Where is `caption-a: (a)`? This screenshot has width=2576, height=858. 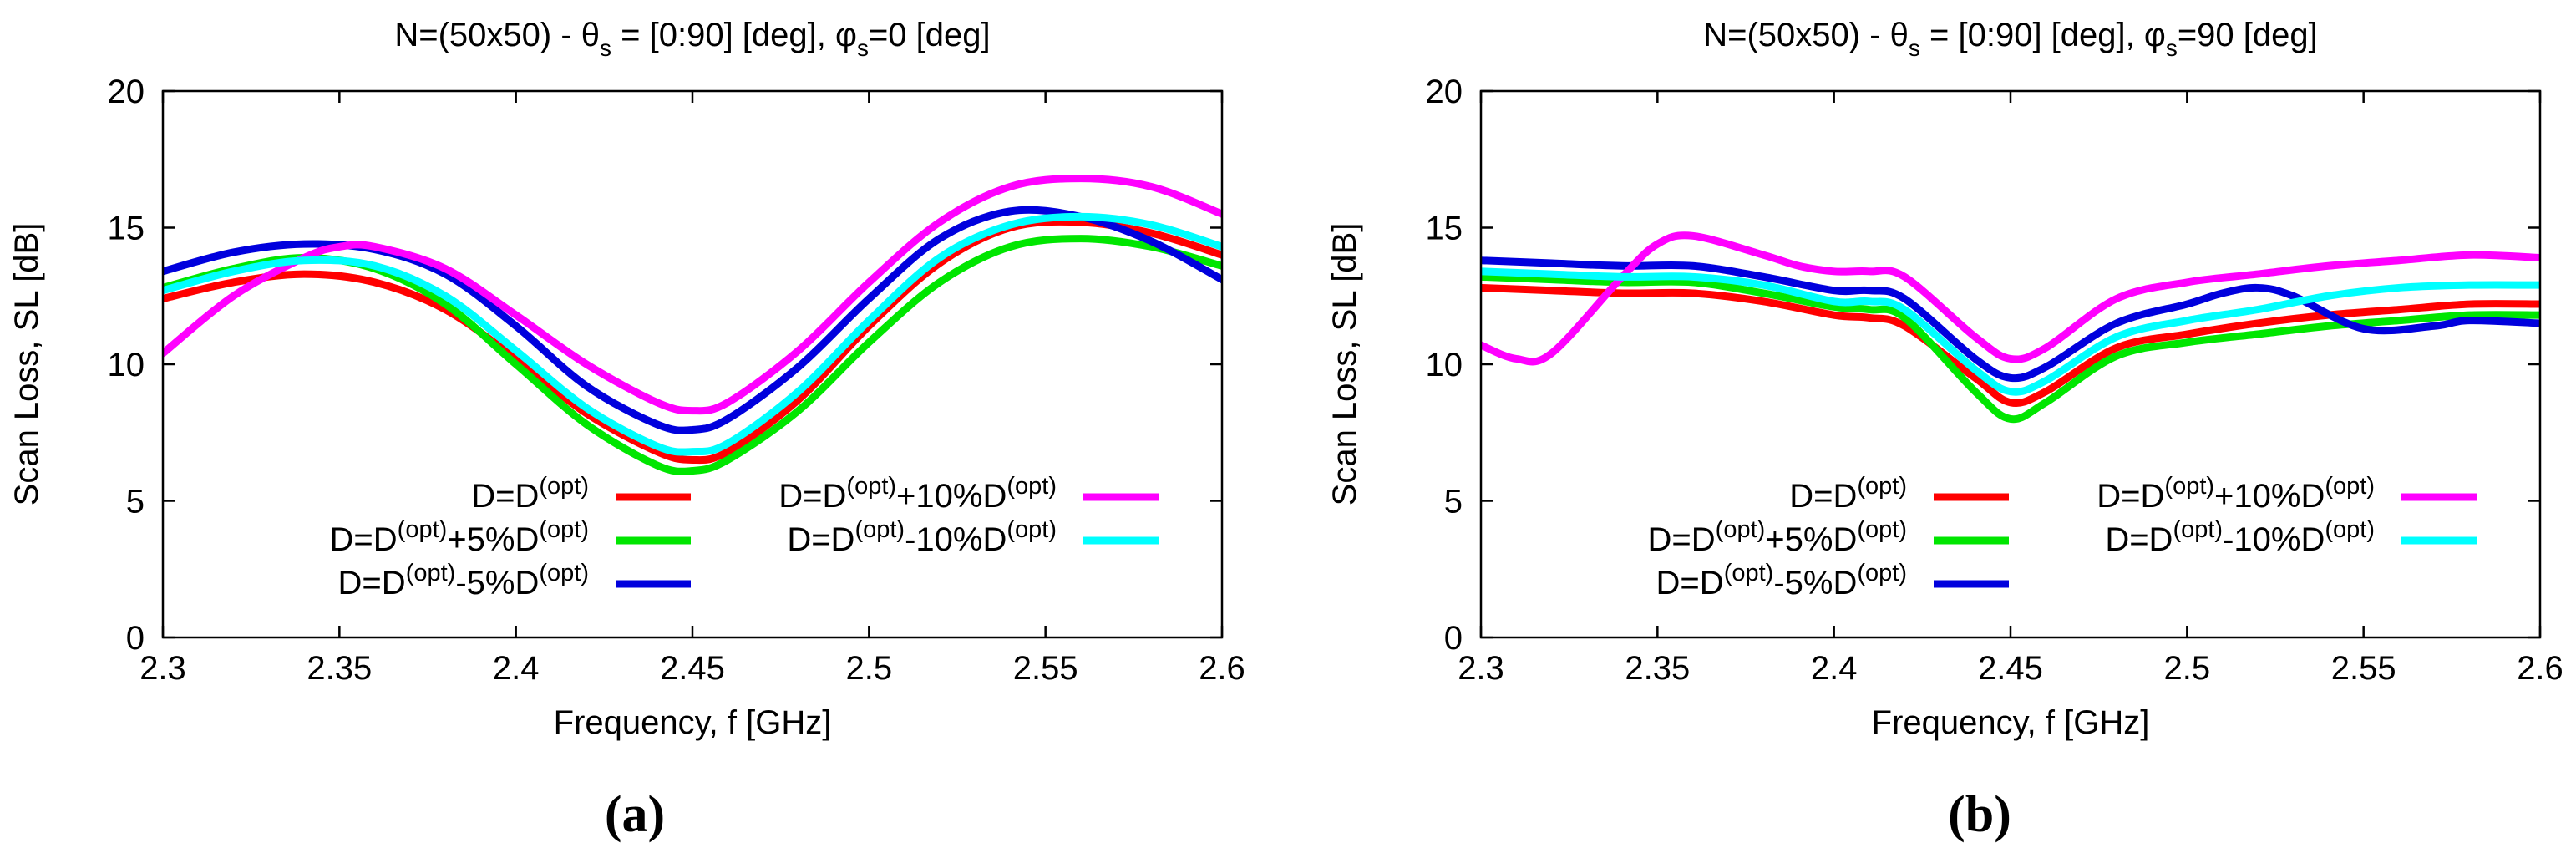 caption-a: (a) is located at coordinates (635, 815).